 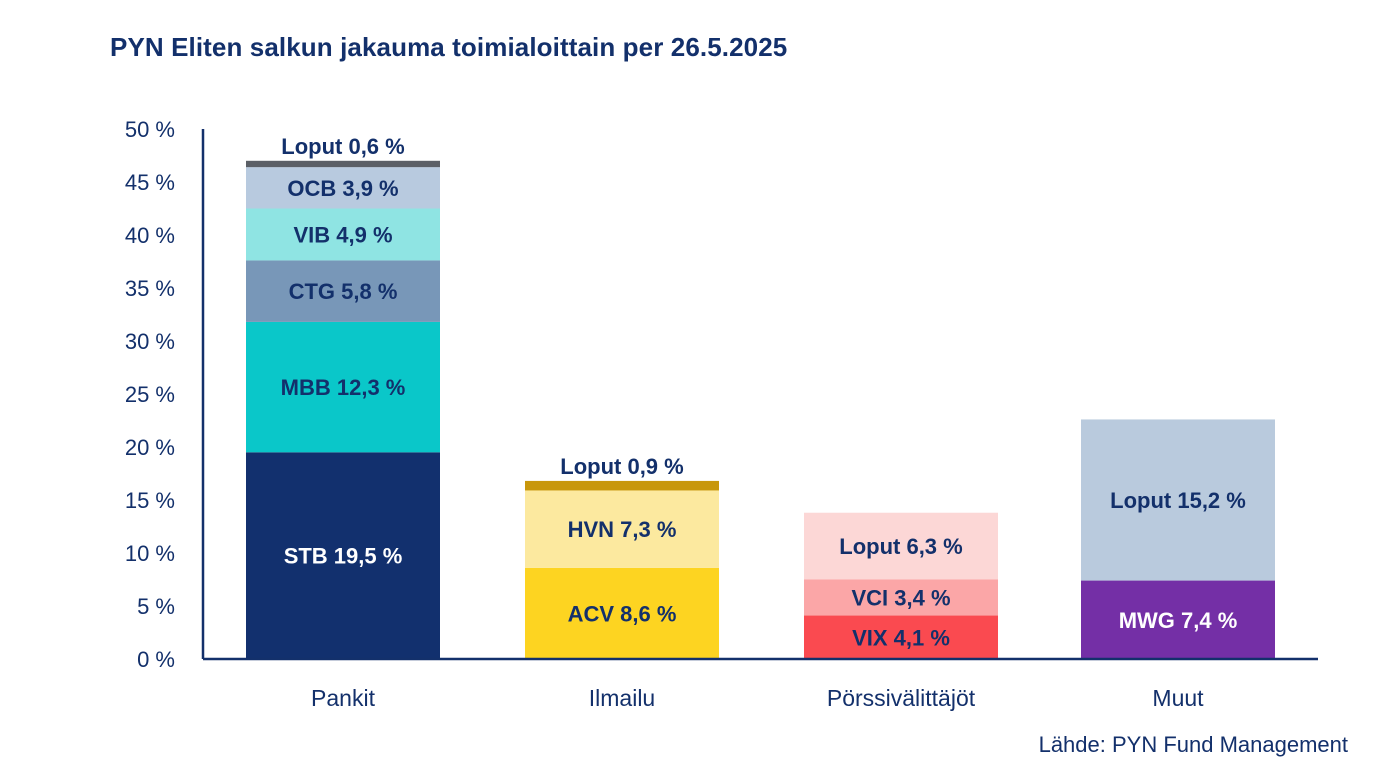 I want to click on segment-label: VIB 4,9 %, so click(x=342, y=234).